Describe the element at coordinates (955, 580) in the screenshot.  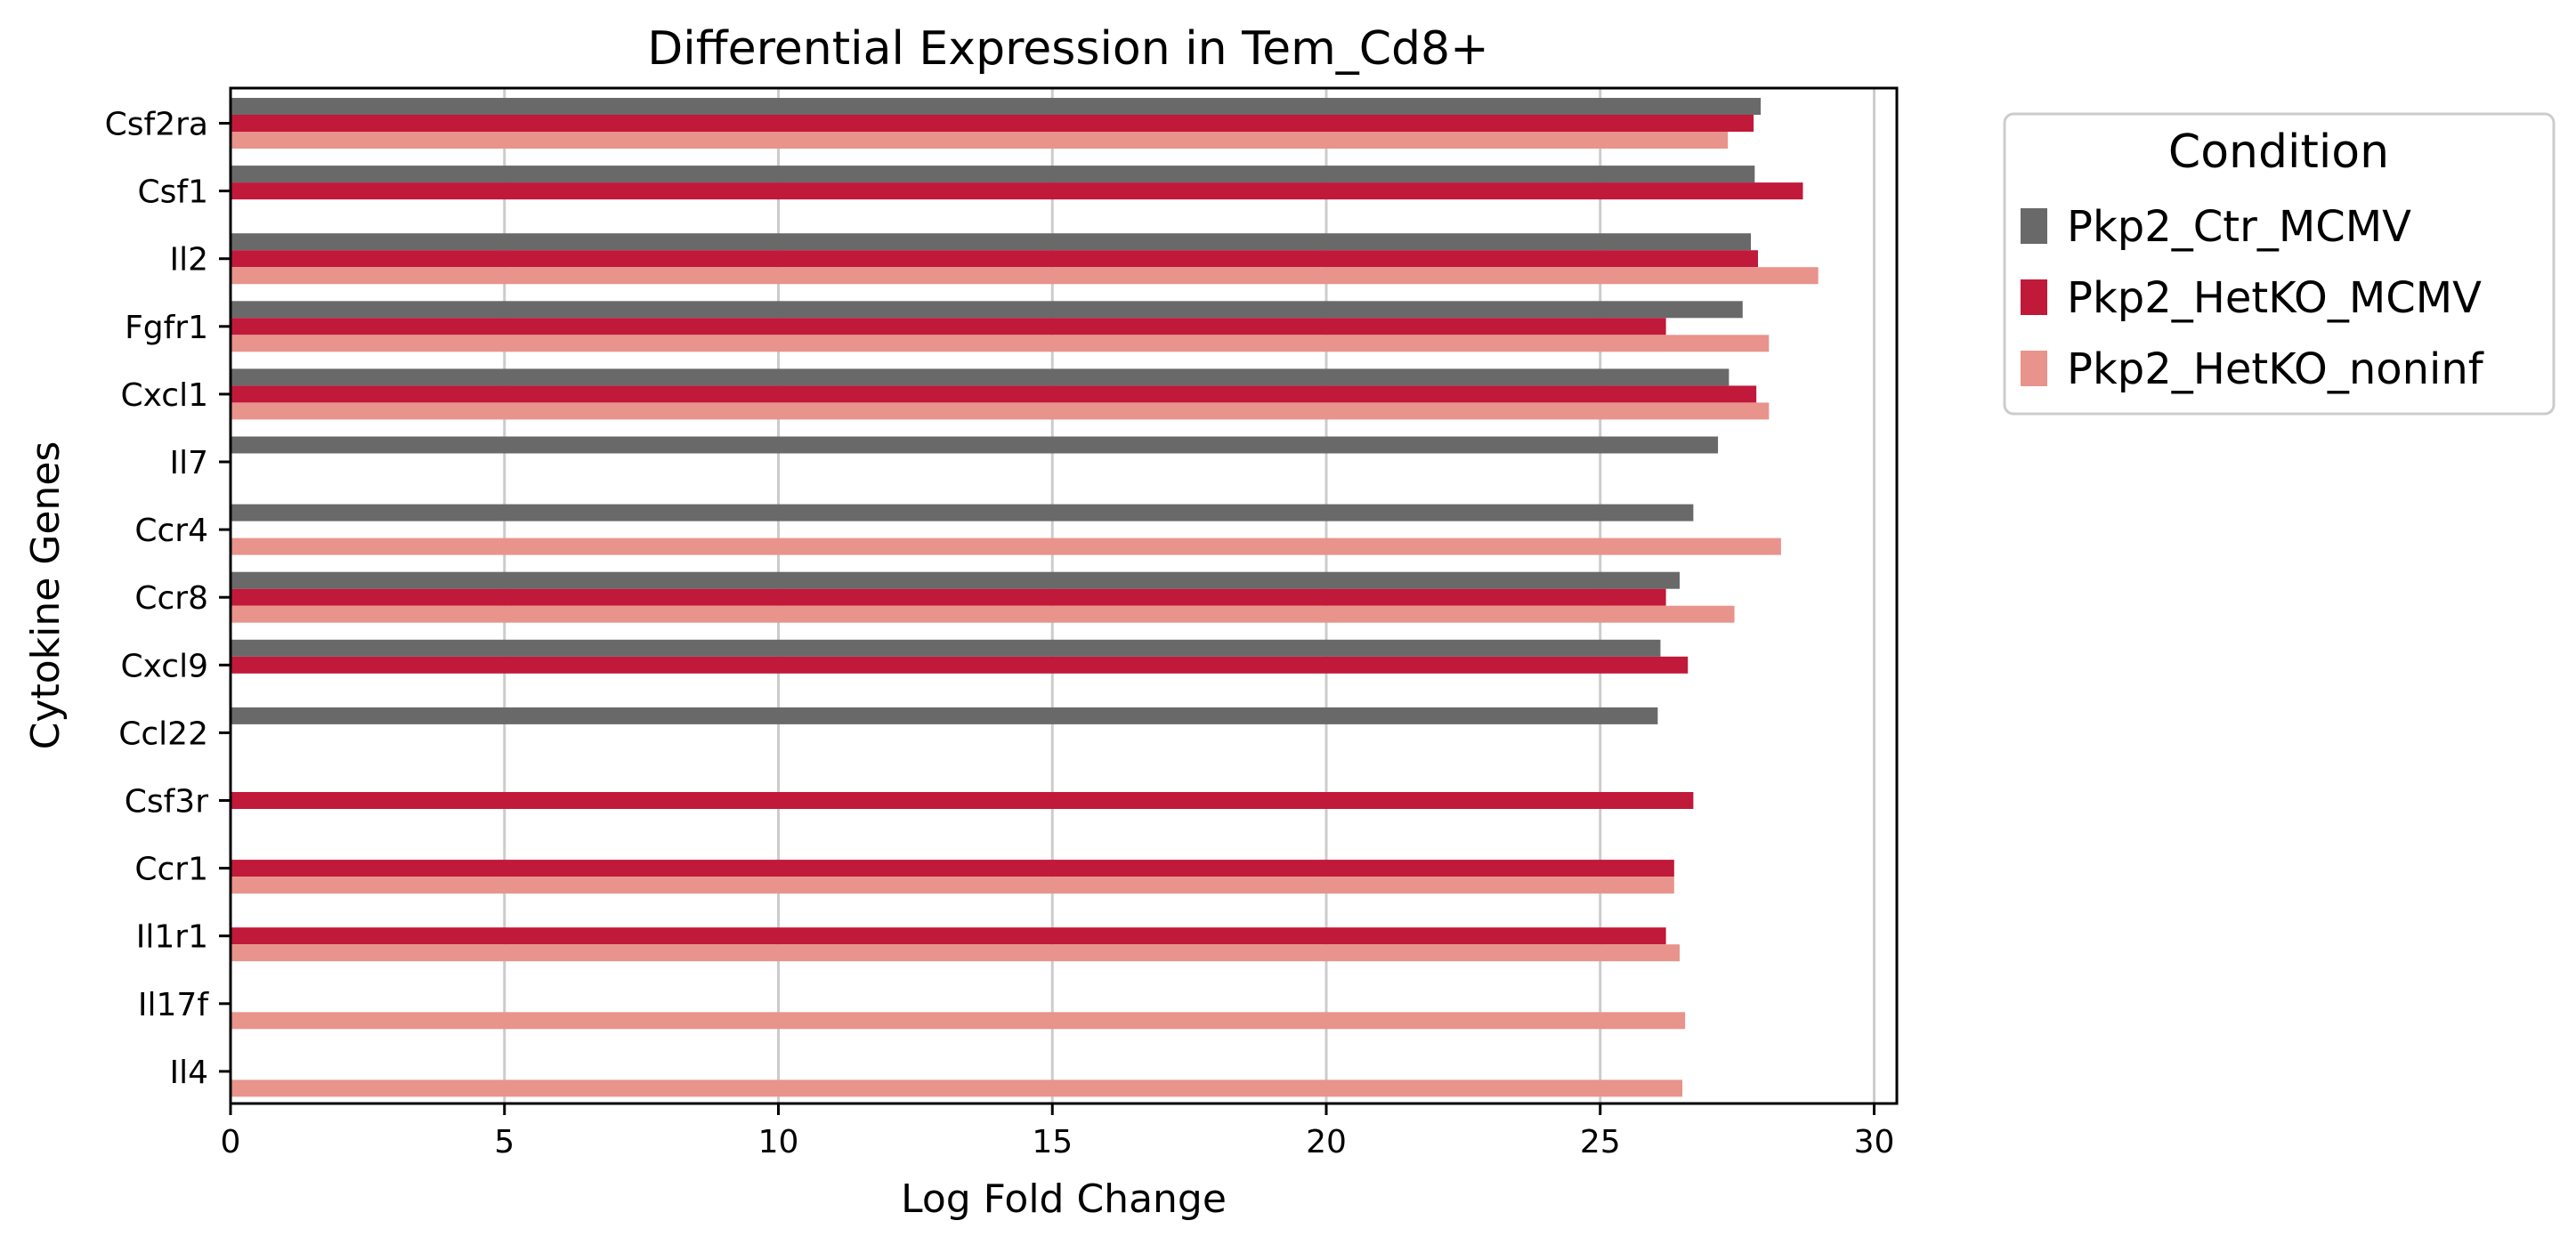
I see `bar-ccr8-pkp2-ctr-mcmv` at that location.